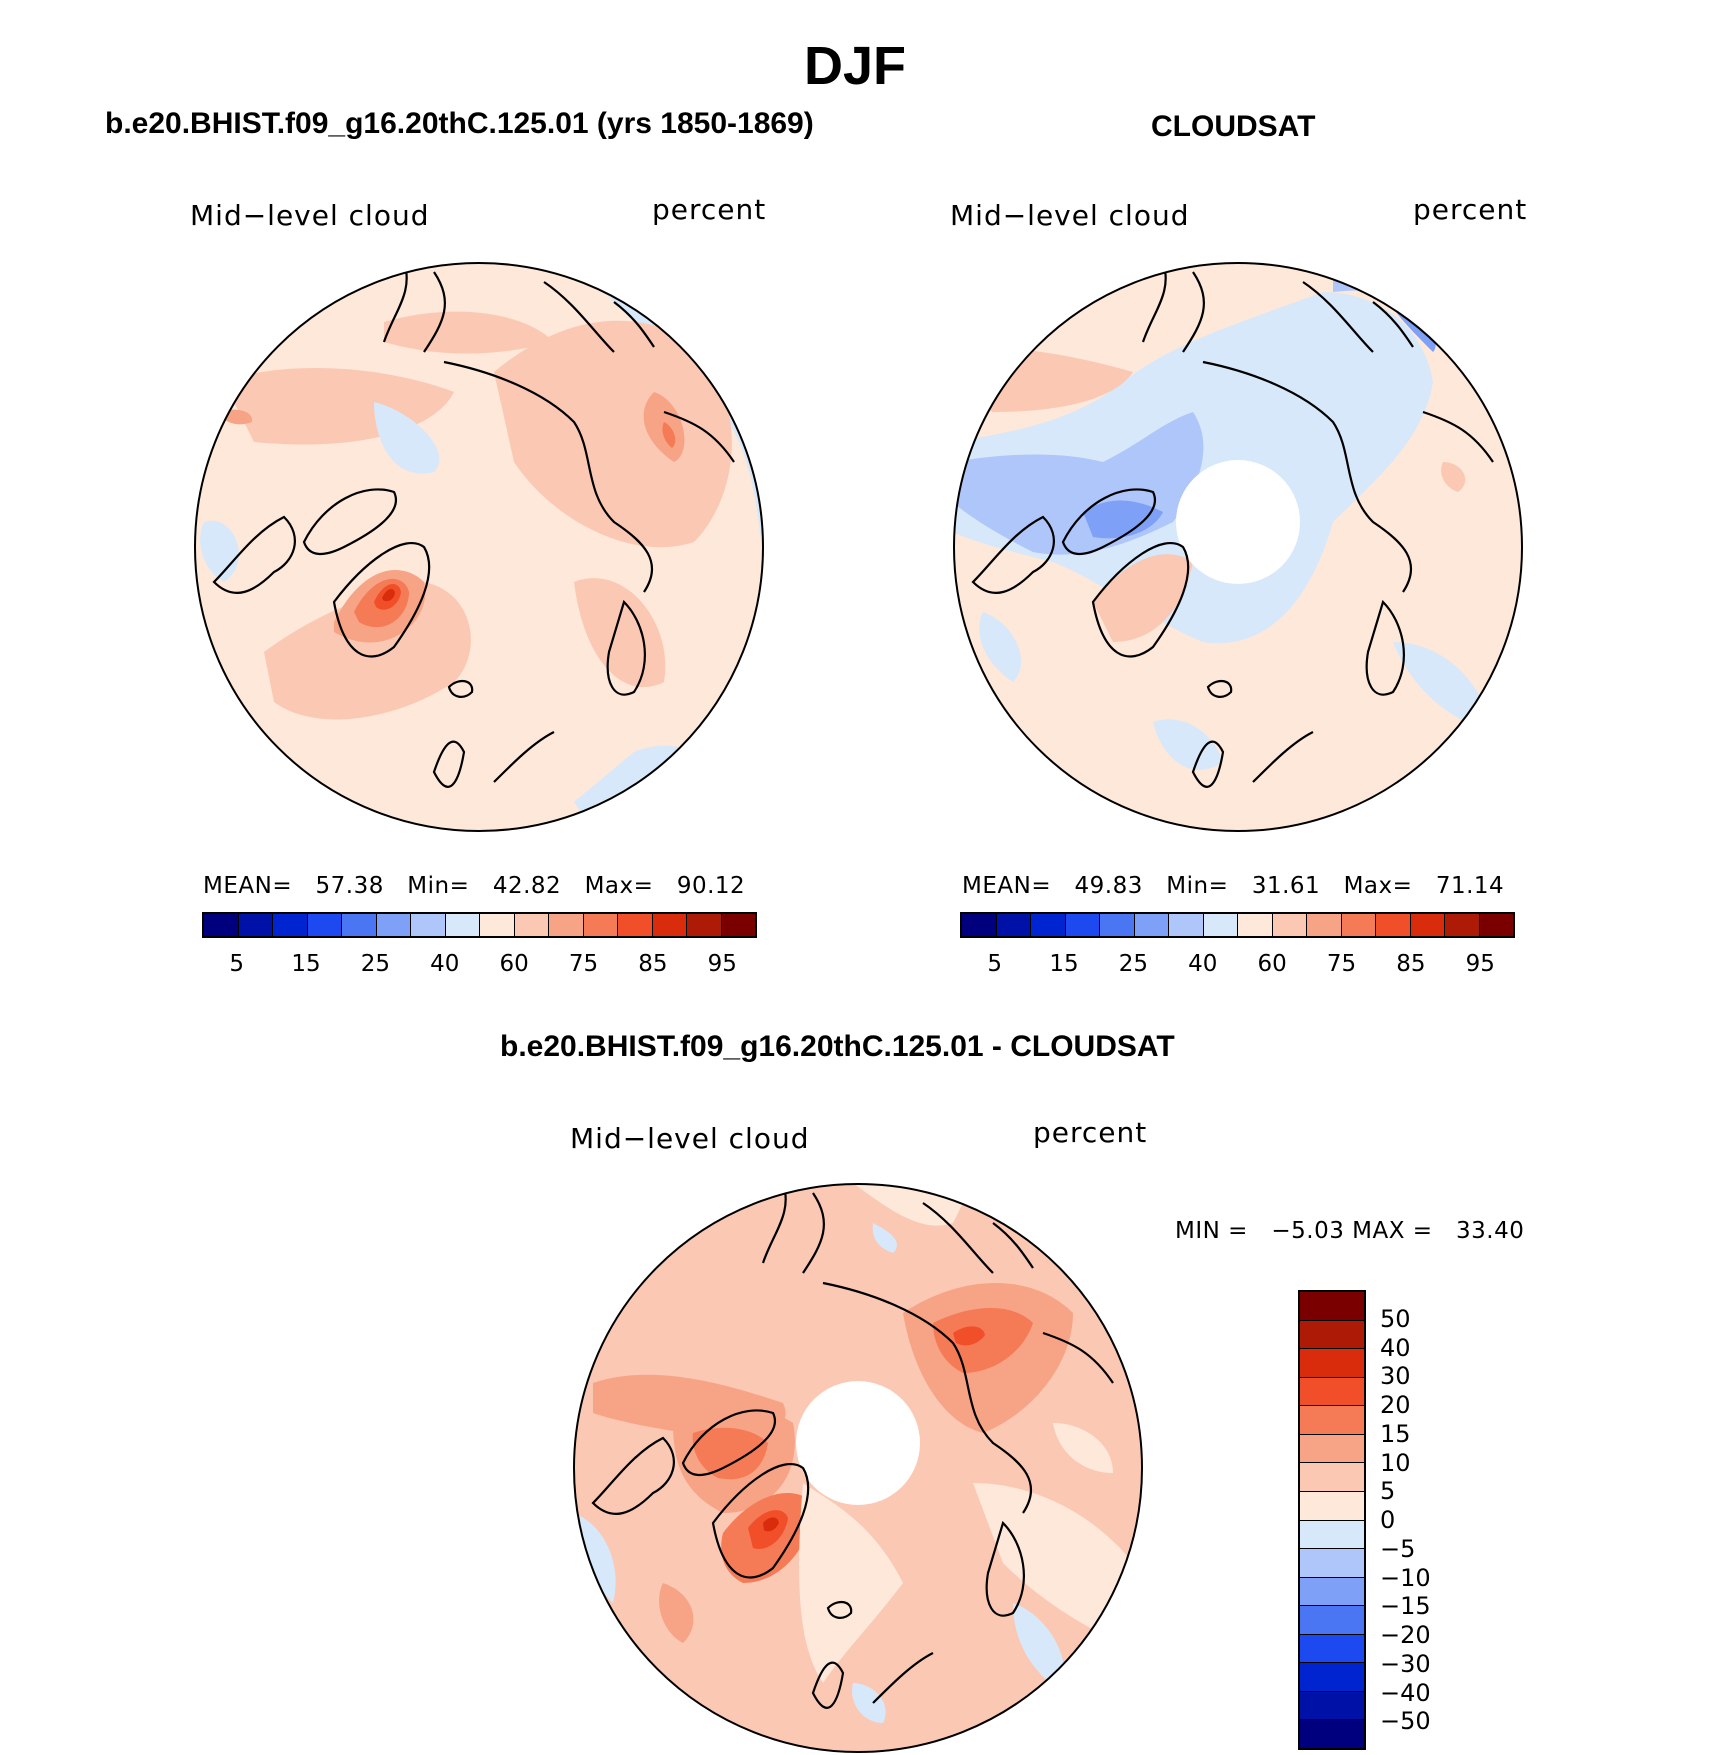 The image size is (1710, 1755). Describe the element at coordinates (1133, 964) in the screenshot. I see `obs-colorbar-tick-label: 25` at that location.